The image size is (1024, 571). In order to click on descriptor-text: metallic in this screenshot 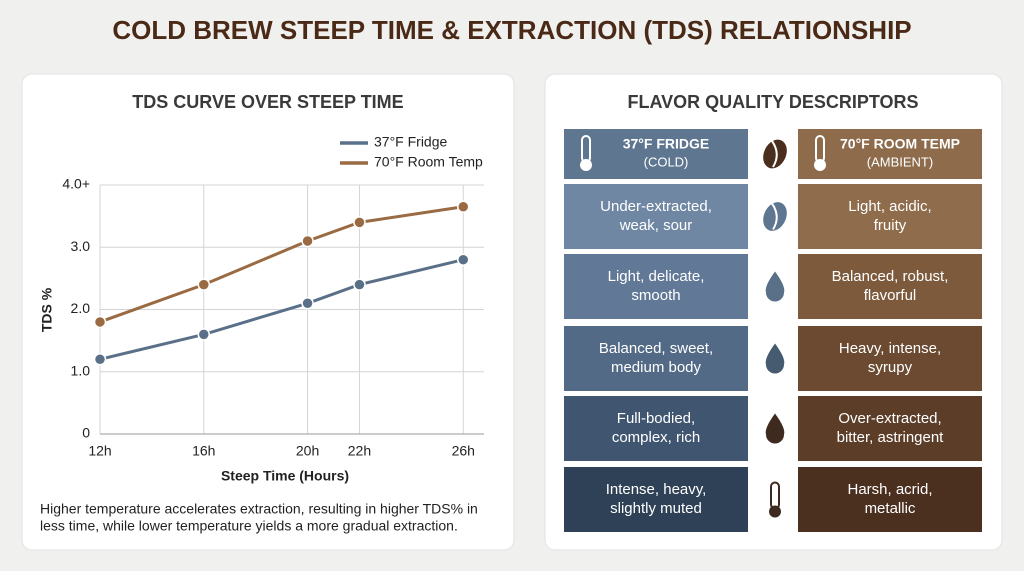, I will do `click(890, 508)`.